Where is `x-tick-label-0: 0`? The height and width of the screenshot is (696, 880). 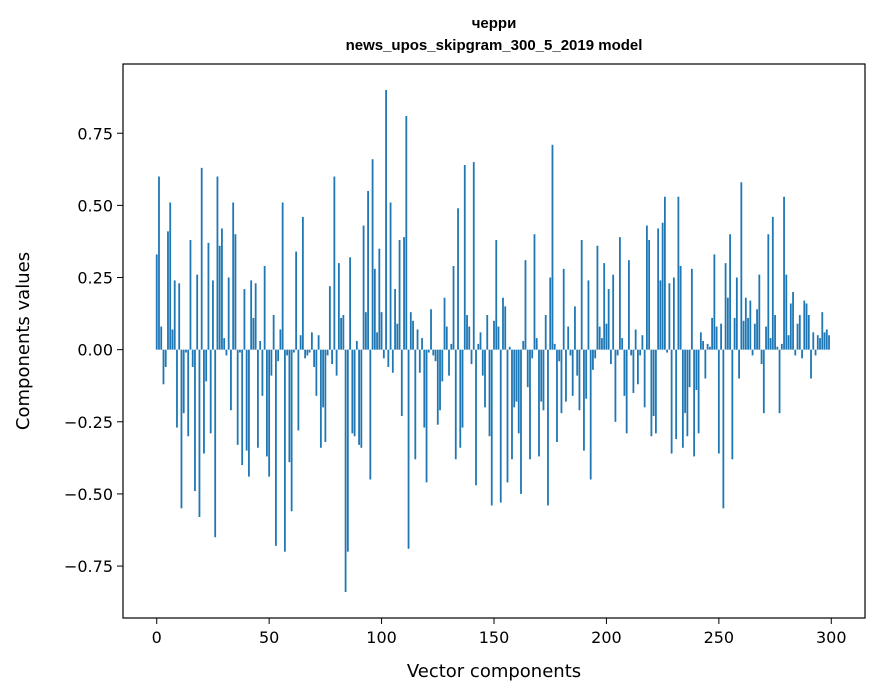 x-tick-label-0: 0 is located at coordinates (157, 637).